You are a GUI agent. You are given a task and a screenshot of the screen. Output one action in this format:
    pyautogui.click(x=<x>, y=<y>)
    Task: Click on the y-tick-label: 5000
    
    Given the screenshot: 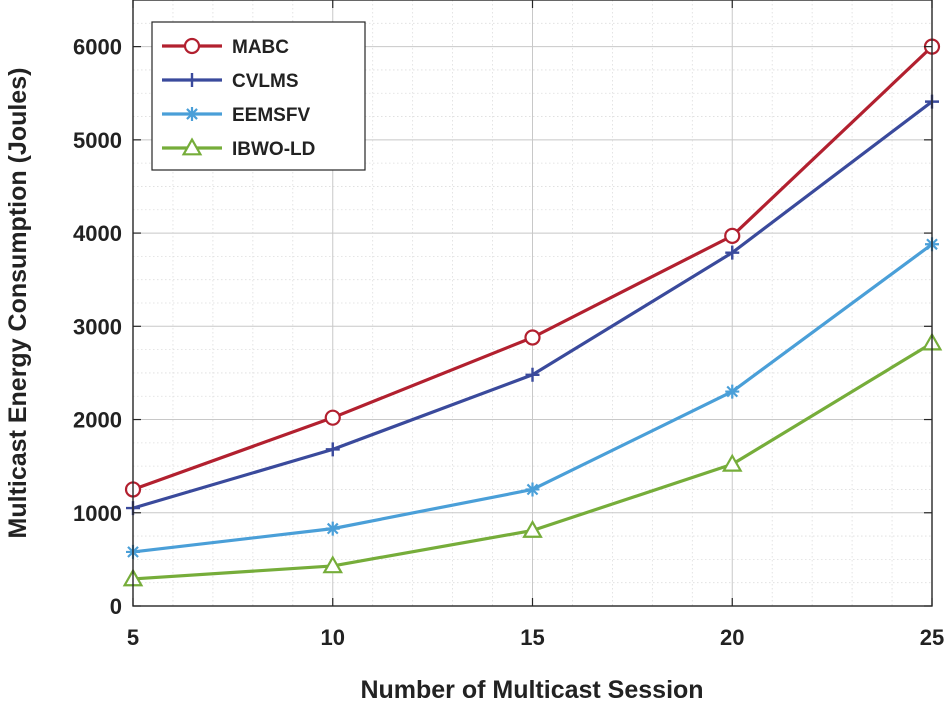 What is the action you would take?
    pyautogui.click(x=97, y=140)
    